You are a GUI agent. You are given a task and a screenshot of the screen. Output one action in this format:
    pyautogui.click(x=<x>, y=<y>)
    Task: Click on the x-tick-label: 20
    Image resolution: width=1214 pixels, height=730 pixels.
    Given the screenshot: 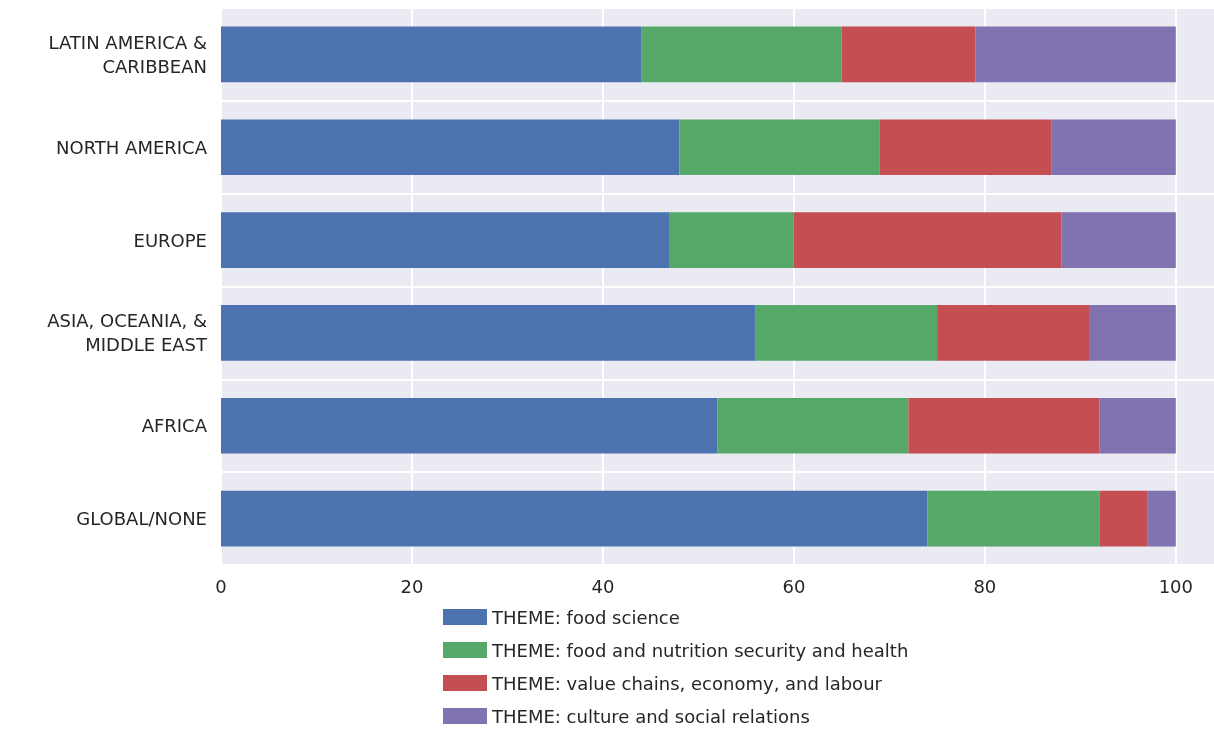 What is the action you would take?
    pyautogui.click(x=412, y=586)
    